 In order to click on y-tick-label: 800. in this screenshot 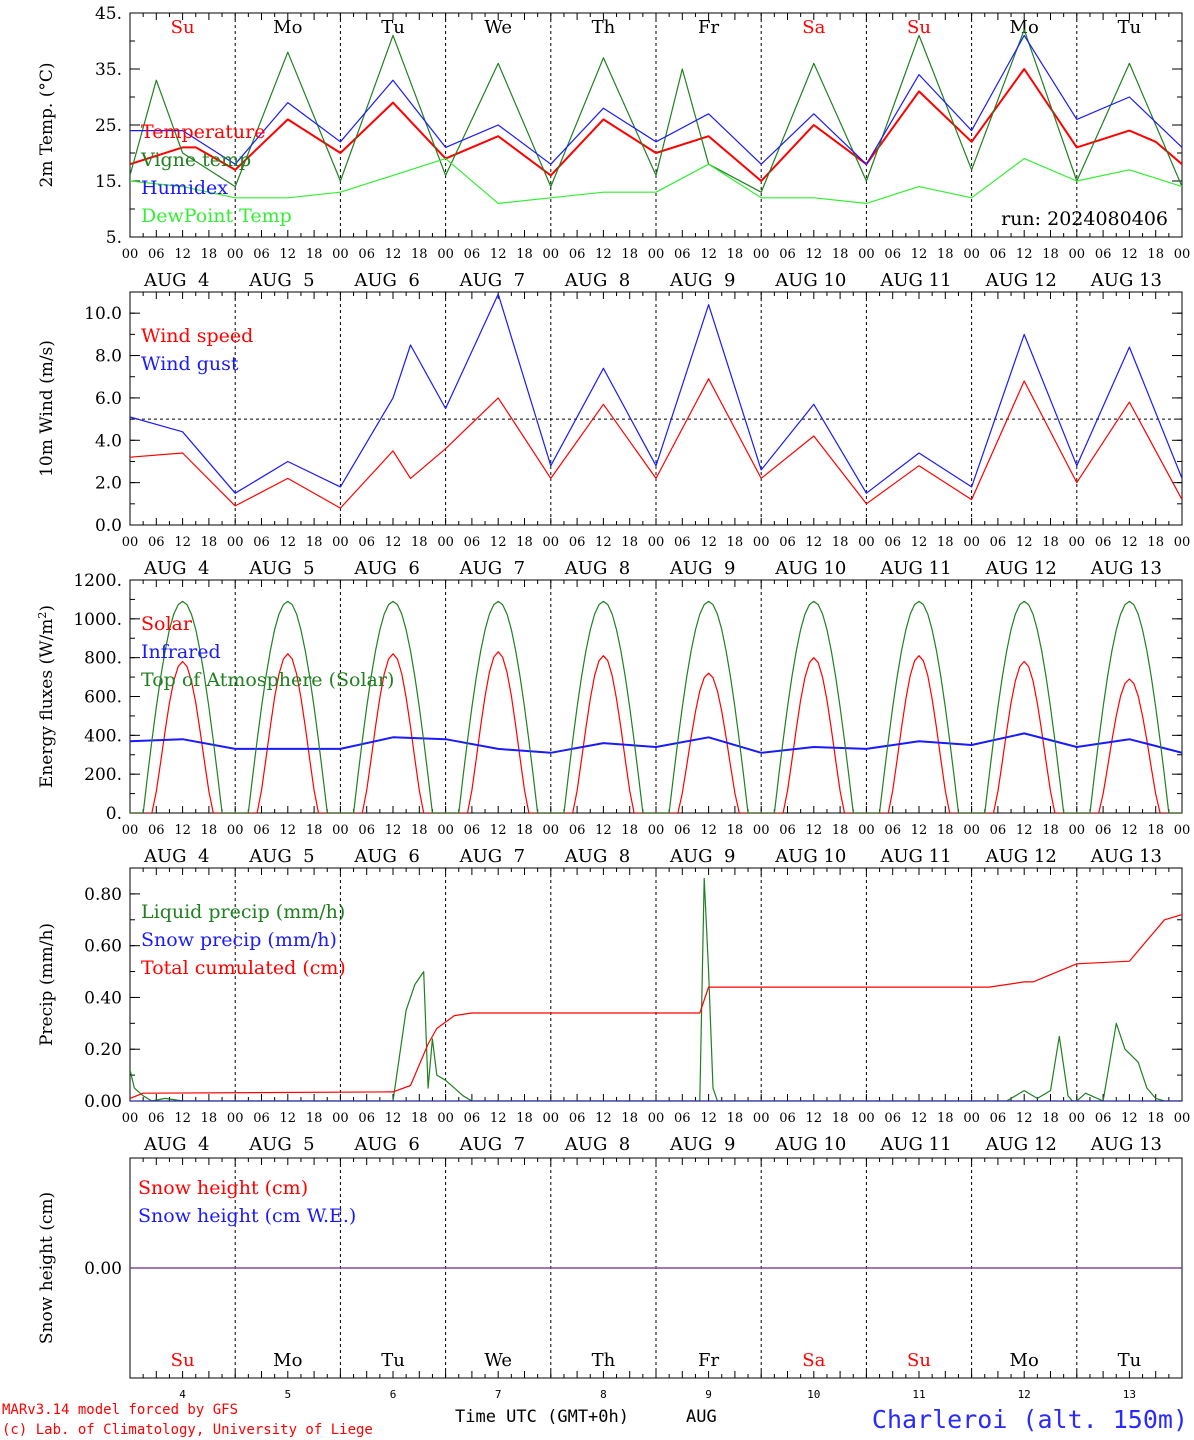, I will do `click(103, 659)`.